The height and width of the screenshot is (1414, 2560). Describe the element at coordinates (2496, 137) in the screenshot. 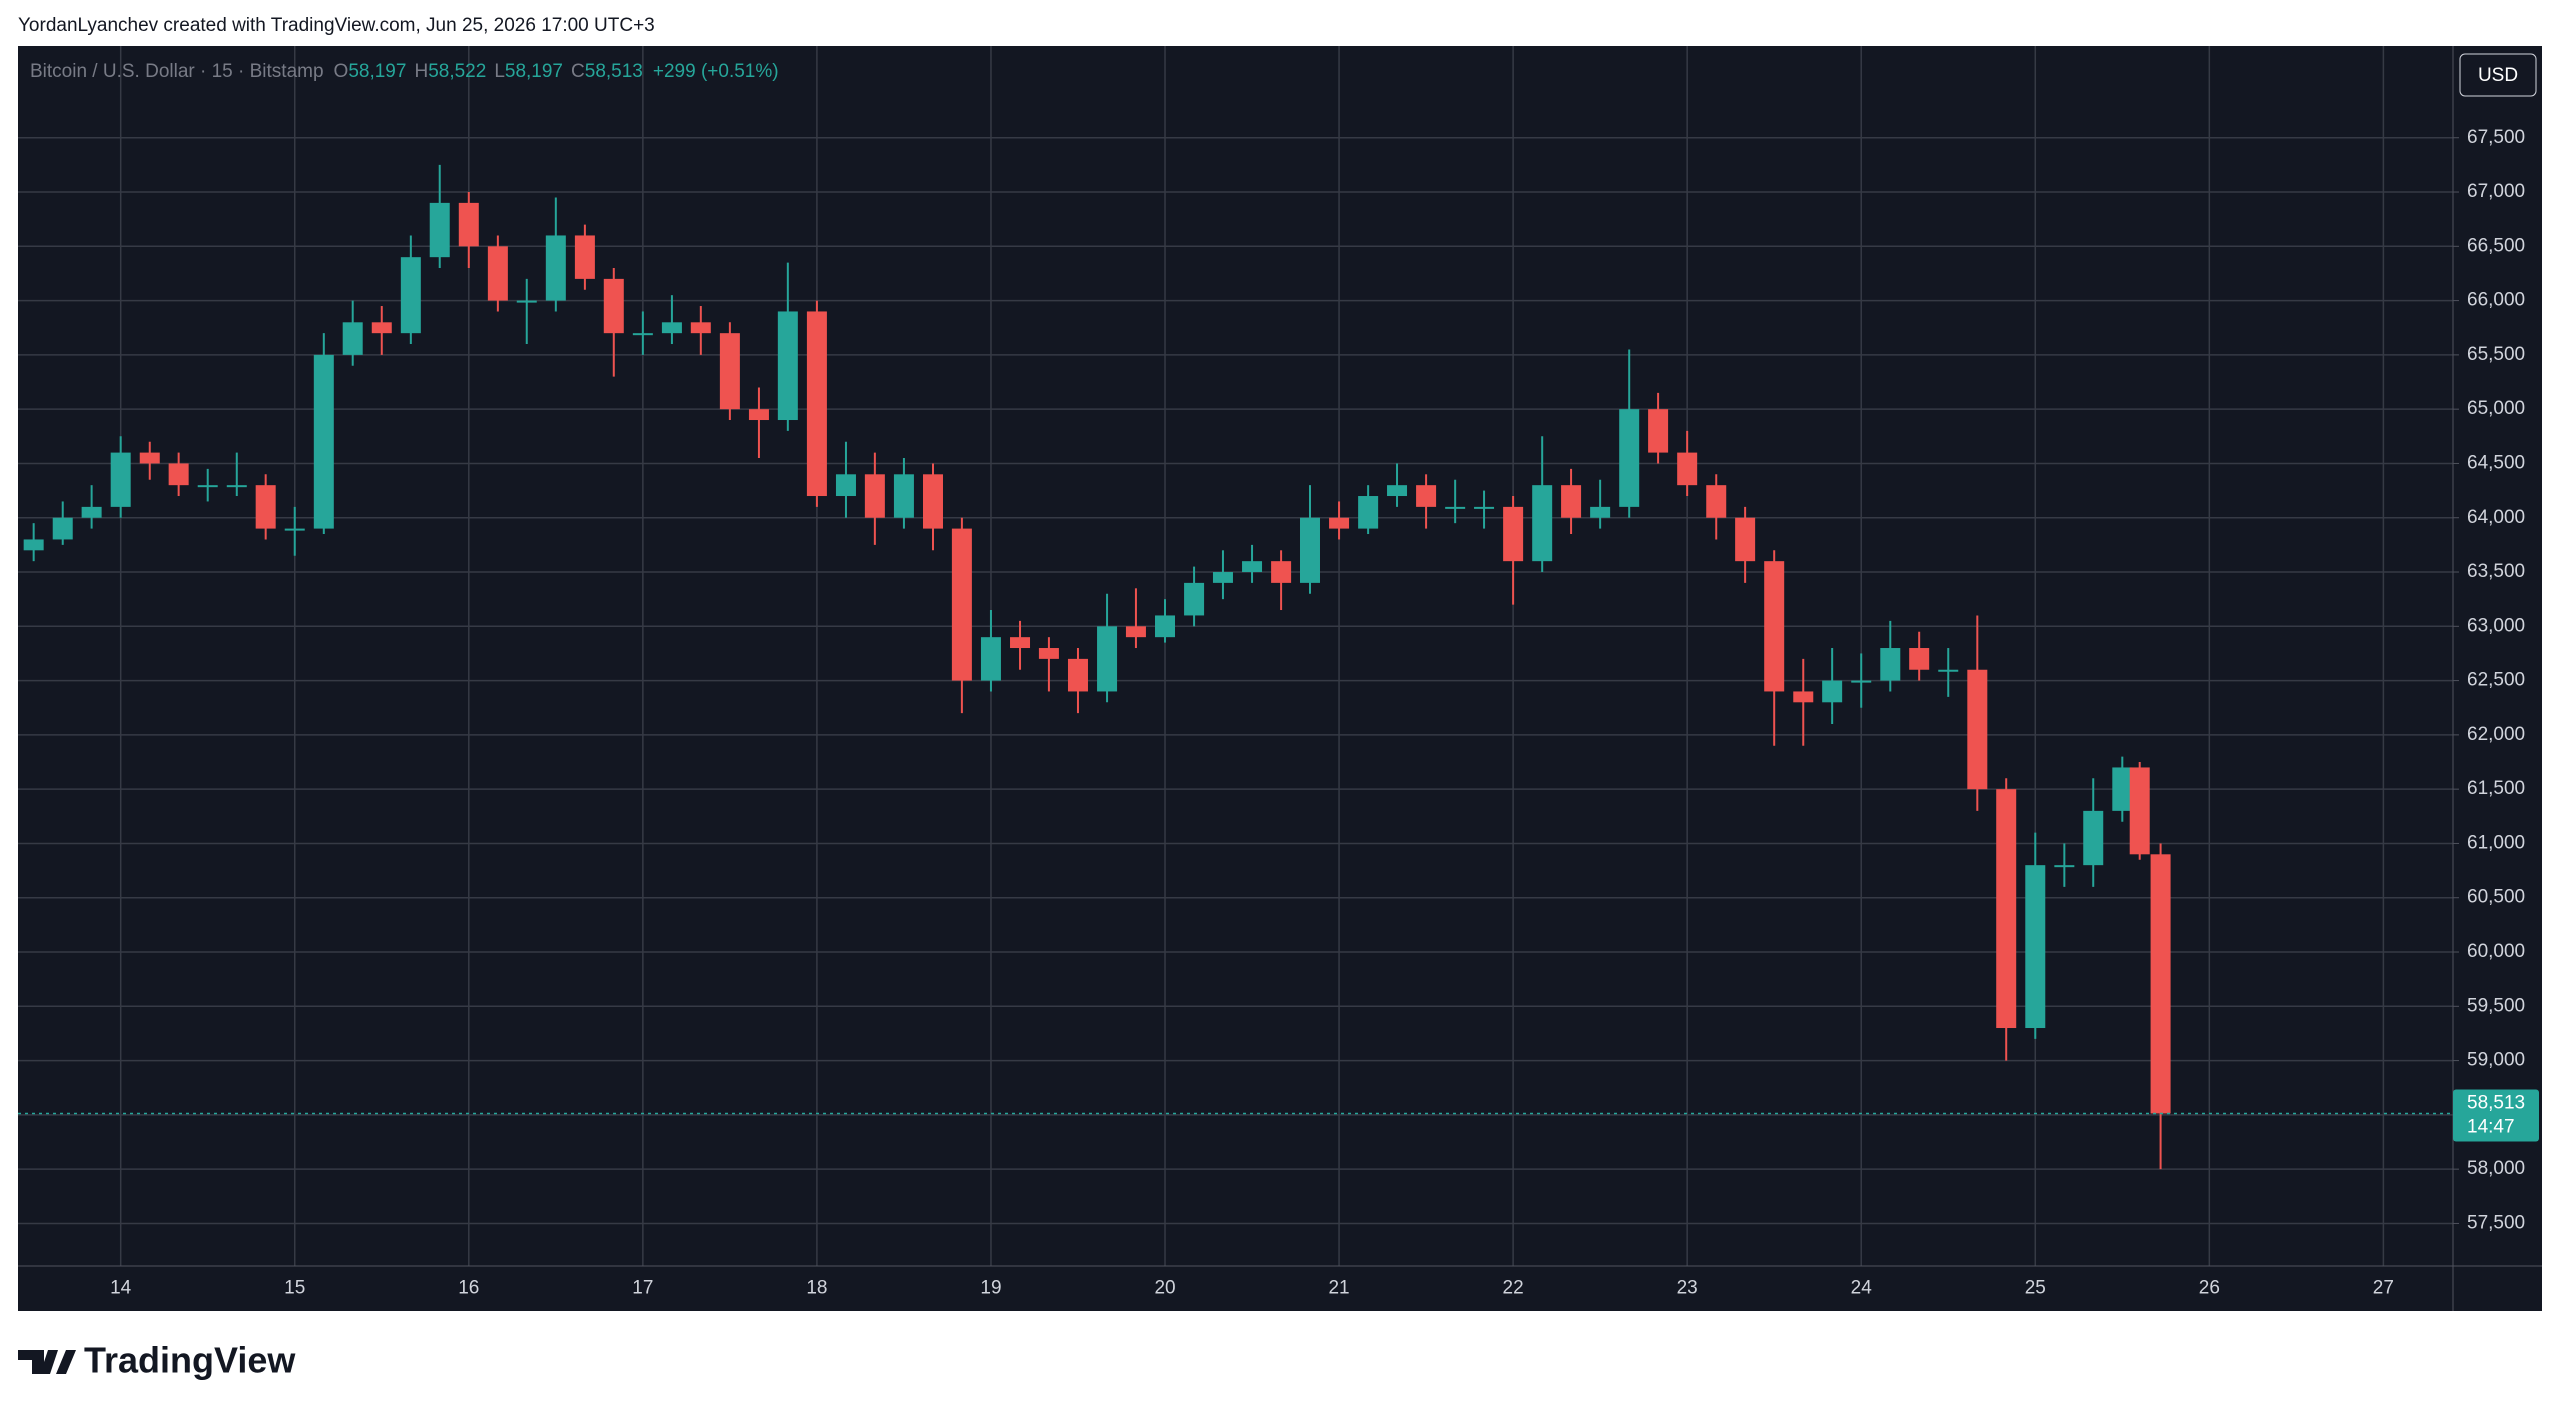

I see `y-tick-label: 67,500` at that location.